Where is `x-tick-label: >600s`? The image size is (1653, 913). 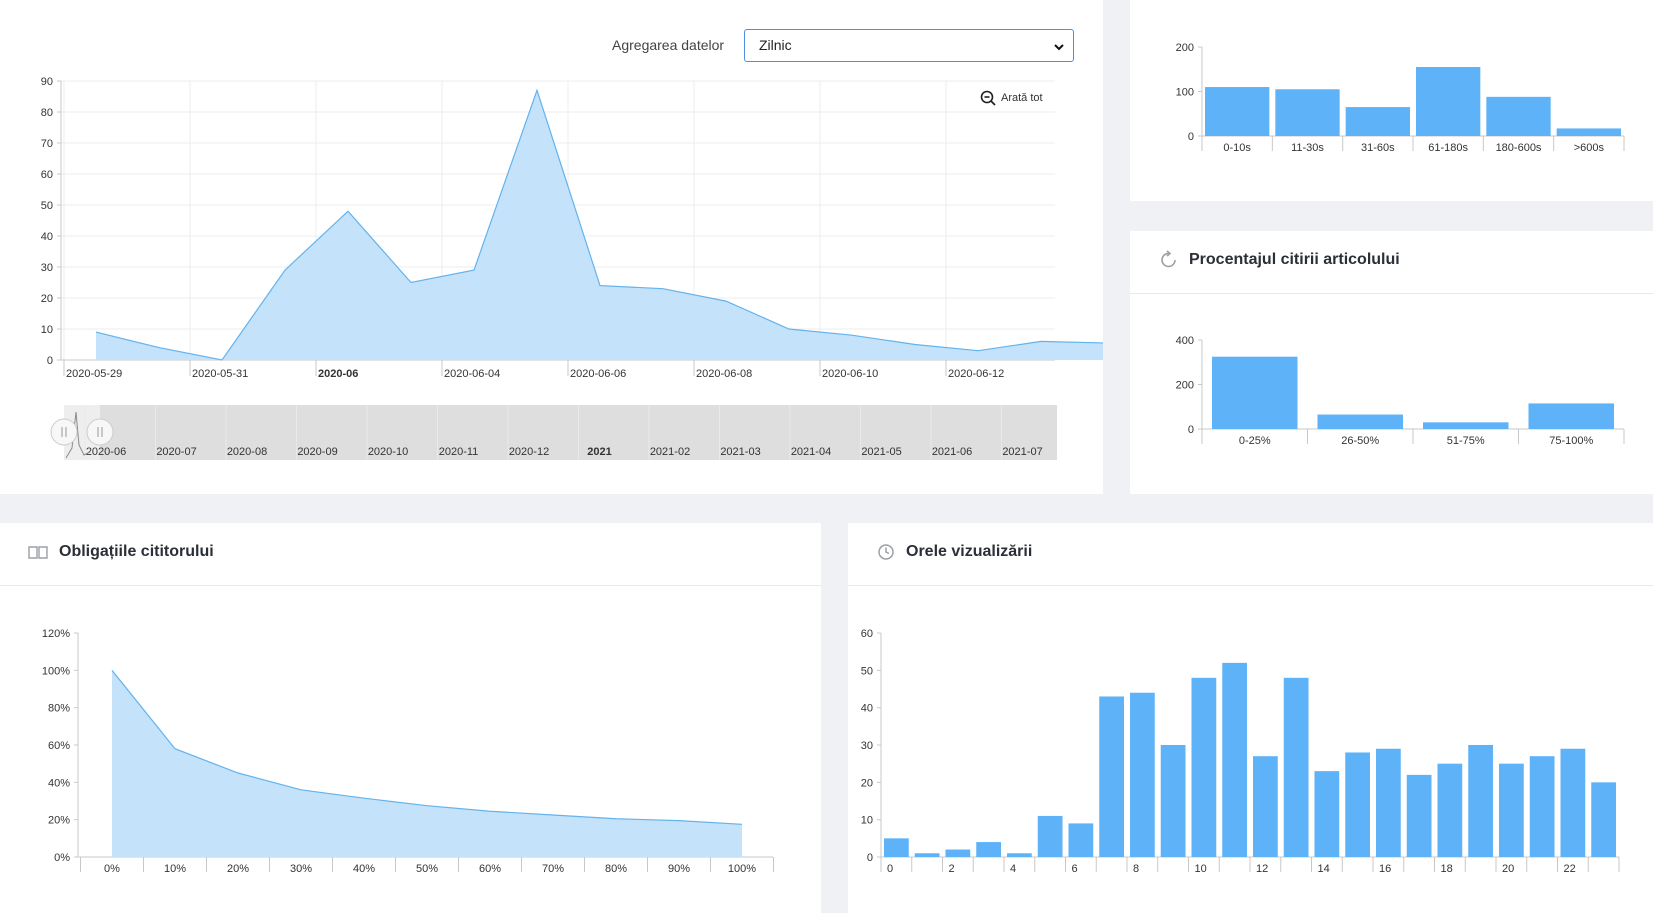
x-tick-label: >600s is located at coordinates (1589, 148).